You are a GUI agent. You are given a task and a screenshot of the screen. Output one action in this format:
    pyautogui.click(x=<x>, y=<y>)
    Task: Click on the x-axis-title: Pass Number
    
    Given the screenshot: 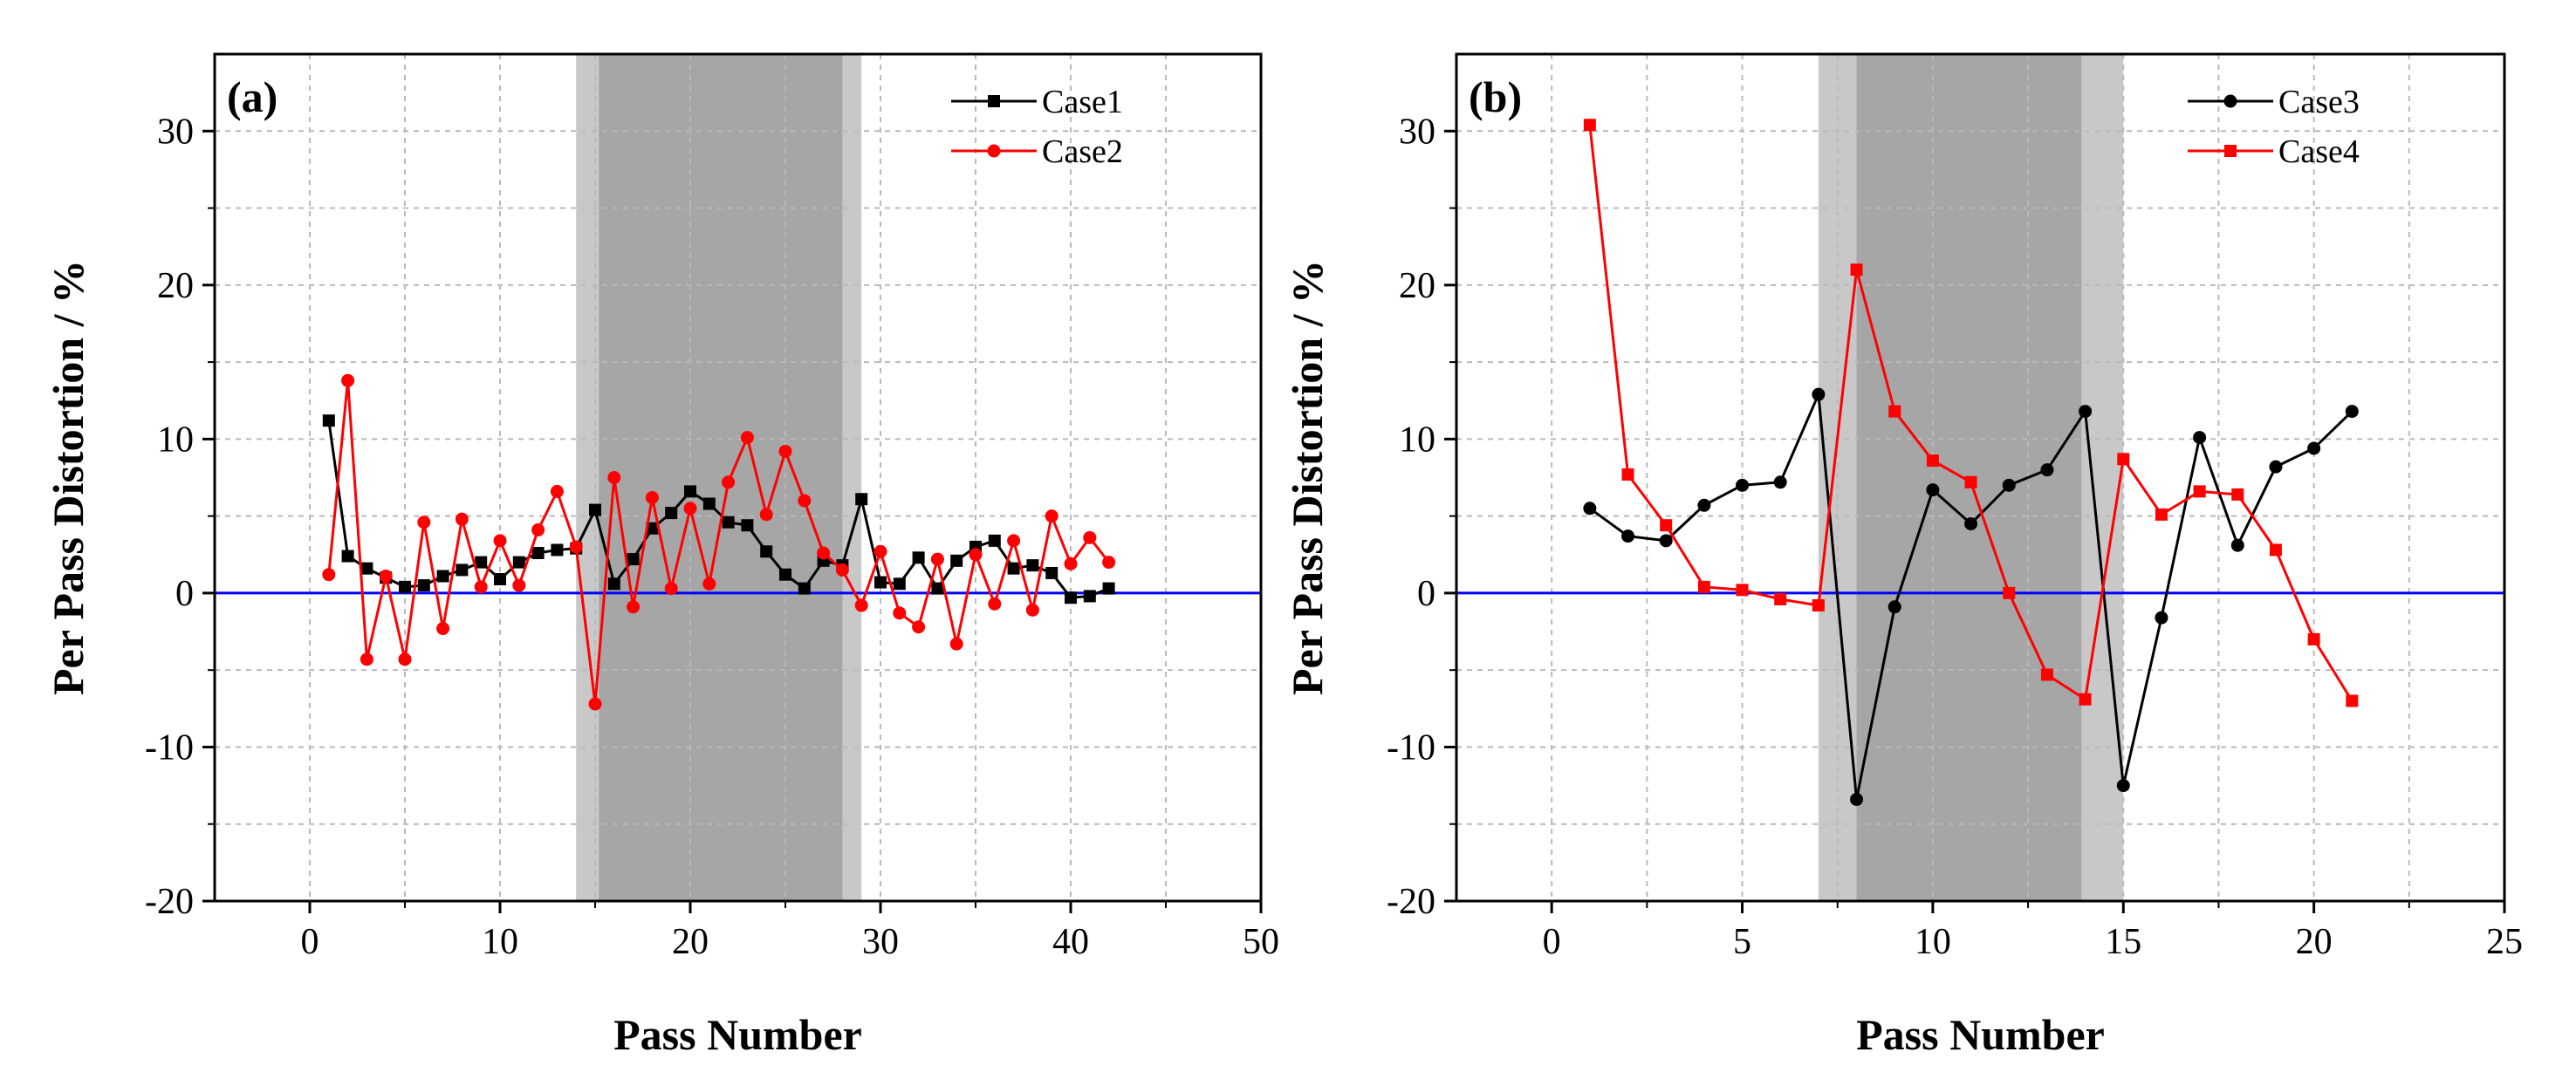 What is the action you would take?
    pyautogui.click(x=1981, y=1034)
    